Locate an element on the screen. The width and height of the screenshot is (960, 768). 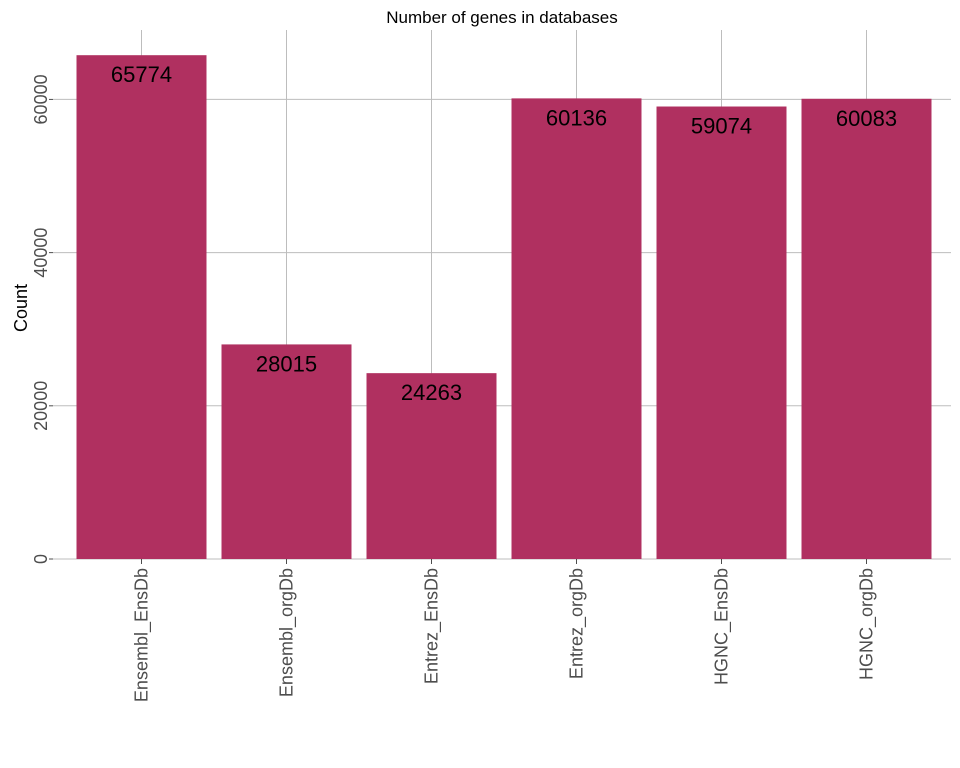
y-axis-ticks: 0 20000 40000 60000 is located at coordinates (42, 319).